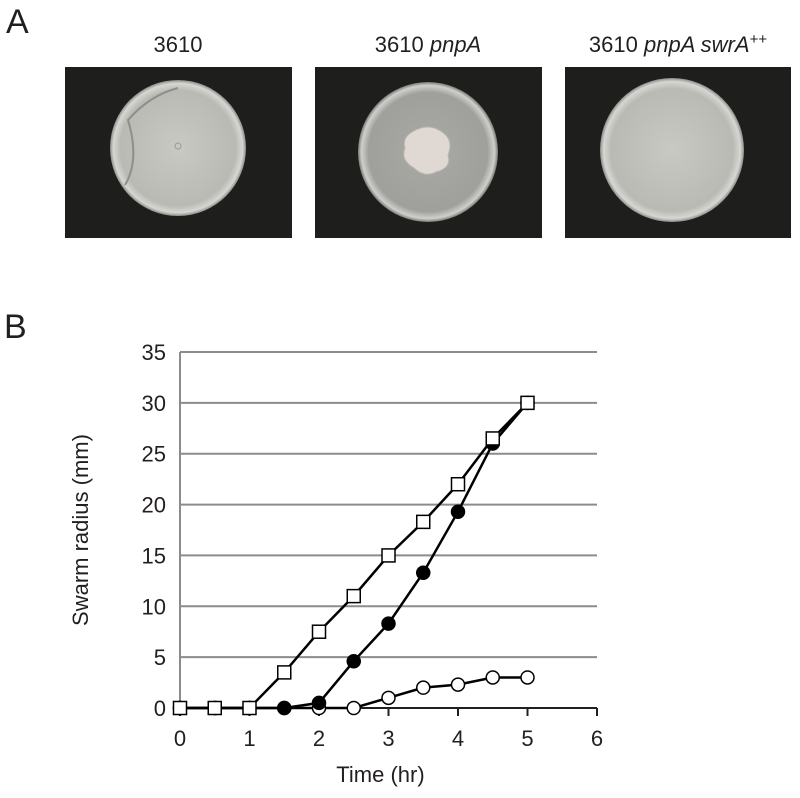 The height and width of the screenshot is (798, 800). Describe the element at coordinates (759, 39) in the screenshot. I see `superscript: ++` at that location.